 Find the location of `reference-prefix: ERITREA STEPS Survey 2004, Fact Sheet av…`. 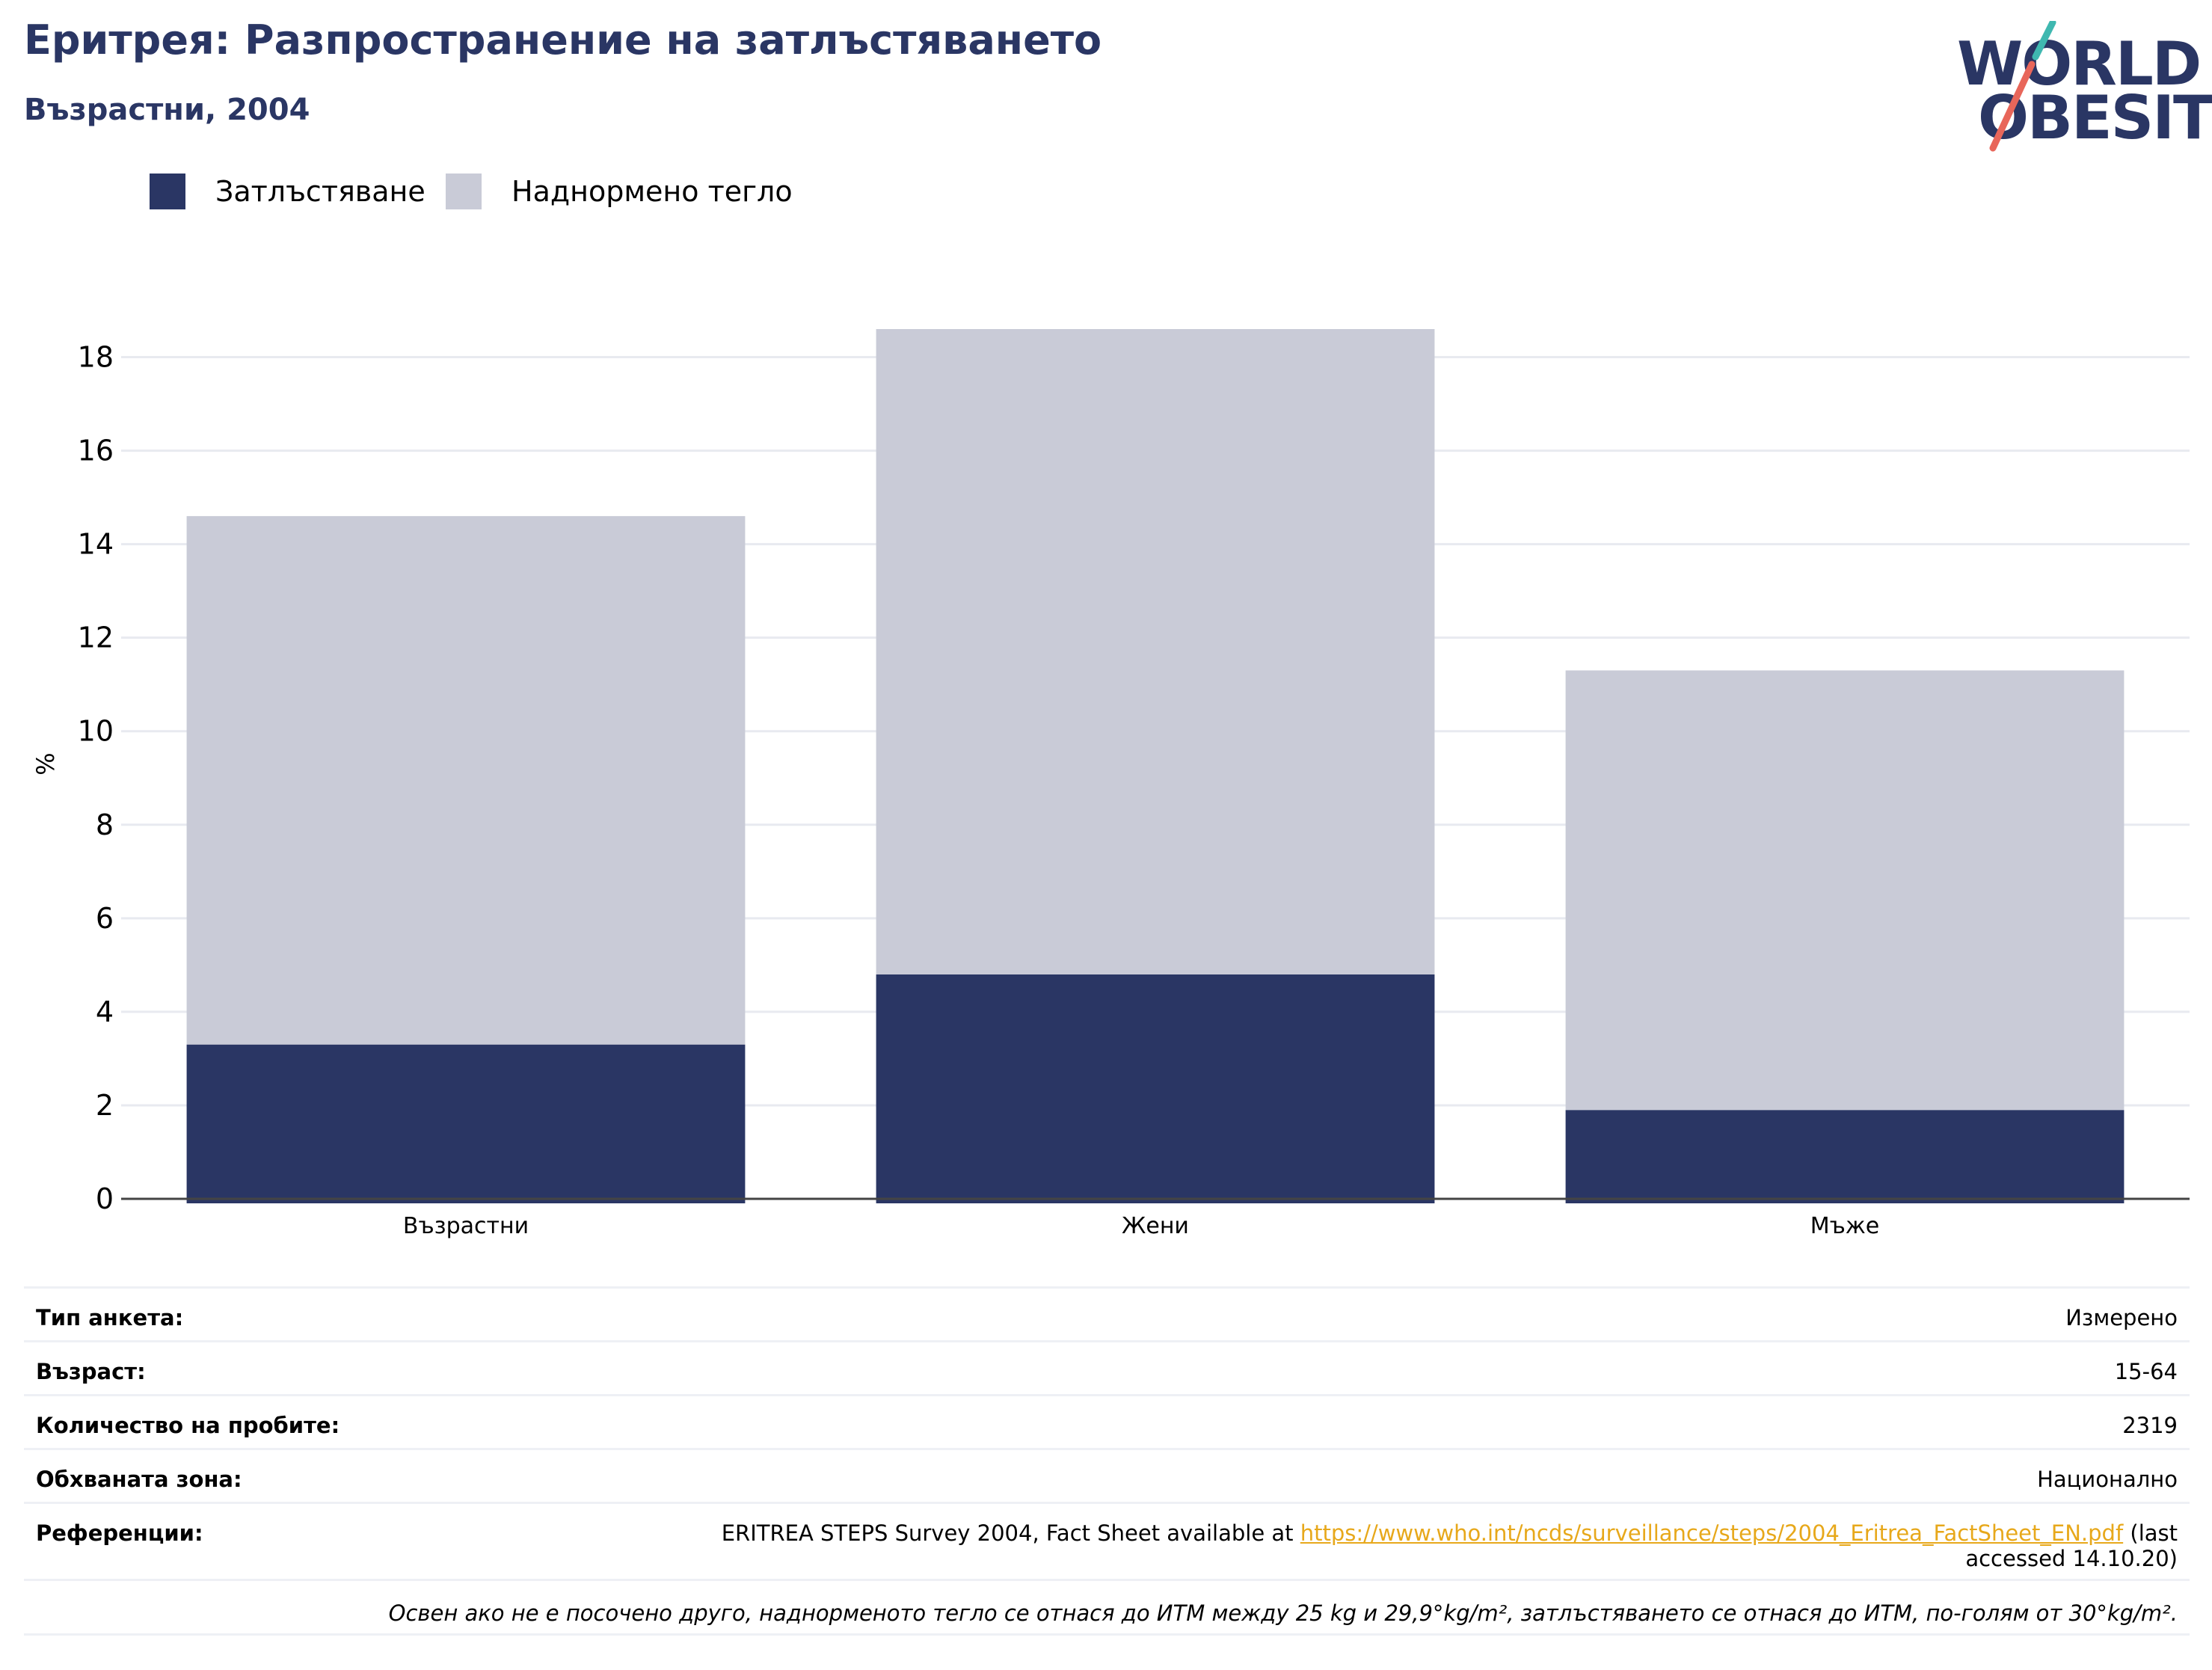

reference-prefix: ERITREA STEPS Survey 2004, Fact Sheet av… is located at coordinates (1011, 1533).